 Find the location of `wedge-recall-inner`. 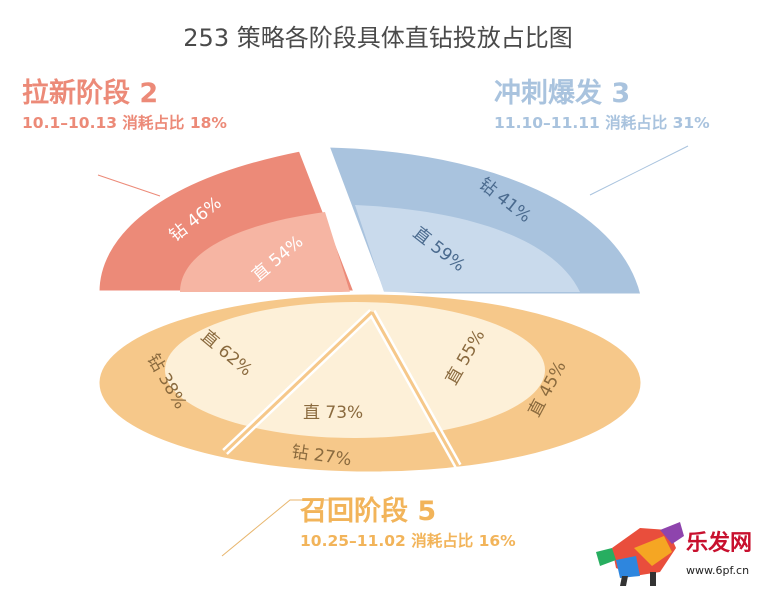

wedge-recall-inner is located at coordinates (355, 370).